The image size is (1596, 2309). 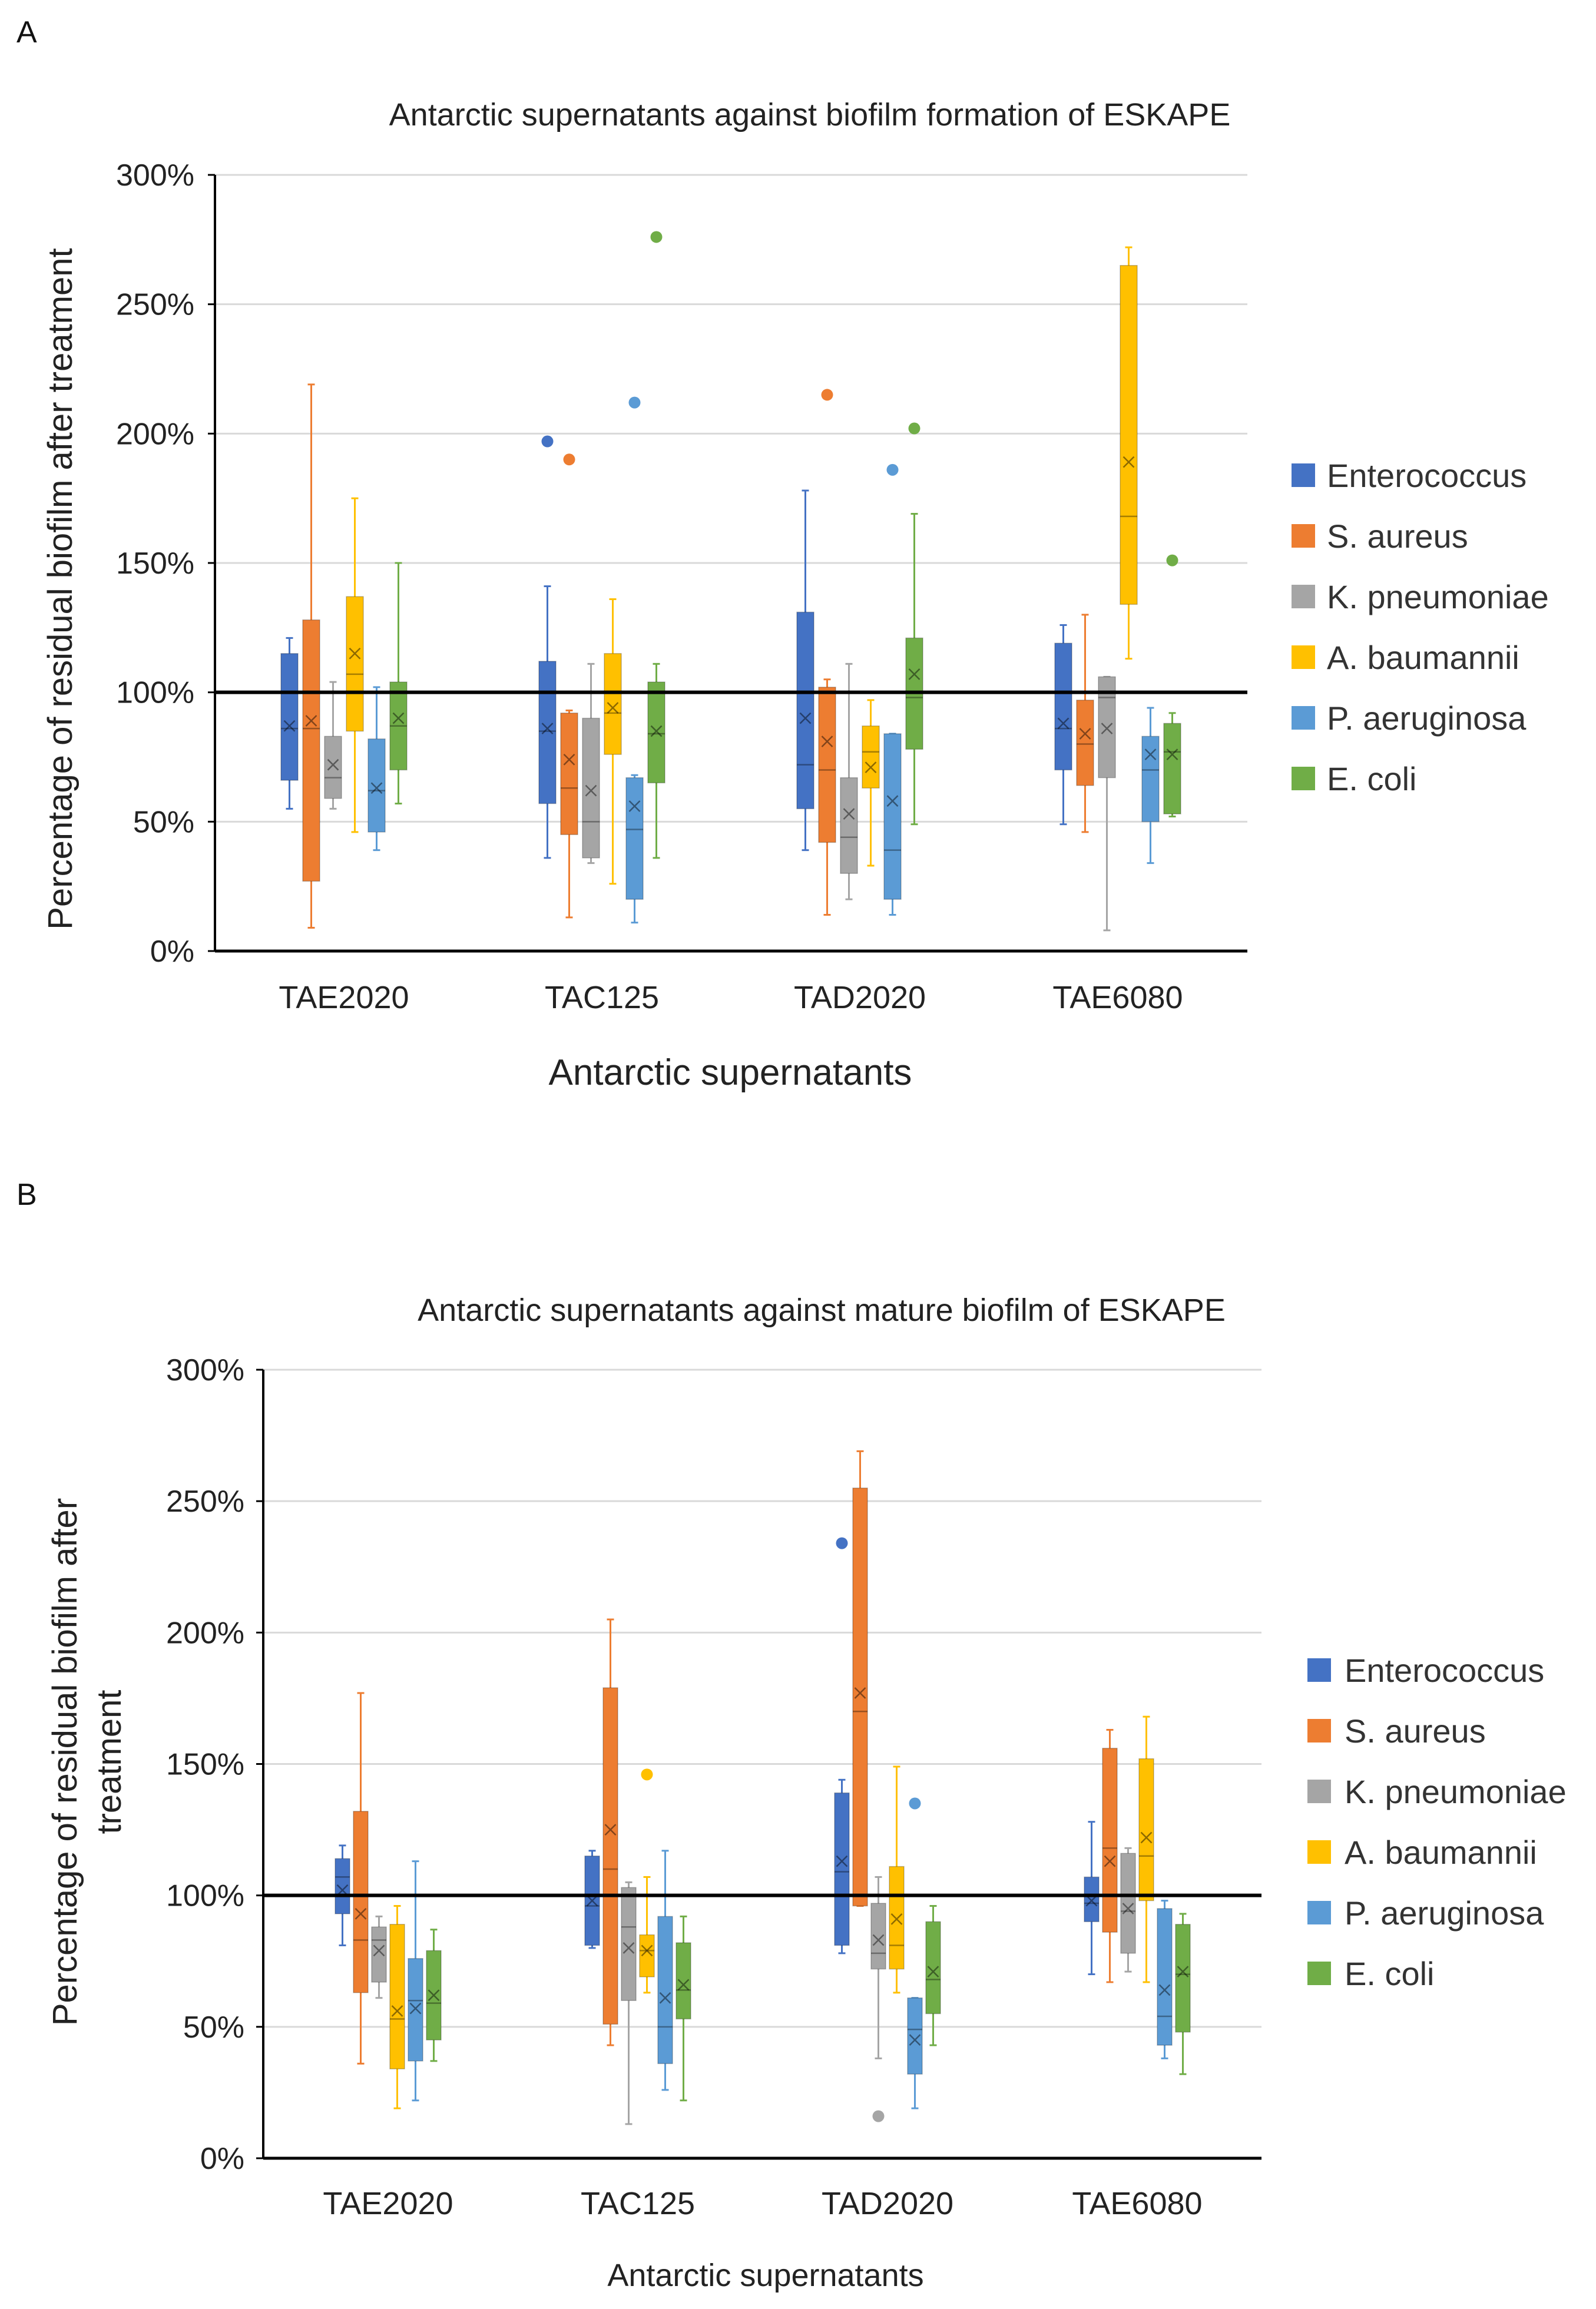 What do you see at coordinates (333, 745) in the screenshot?
I see `panel-a-box-k-pneumoniae-tae2020` at bounding box center [333, 745].